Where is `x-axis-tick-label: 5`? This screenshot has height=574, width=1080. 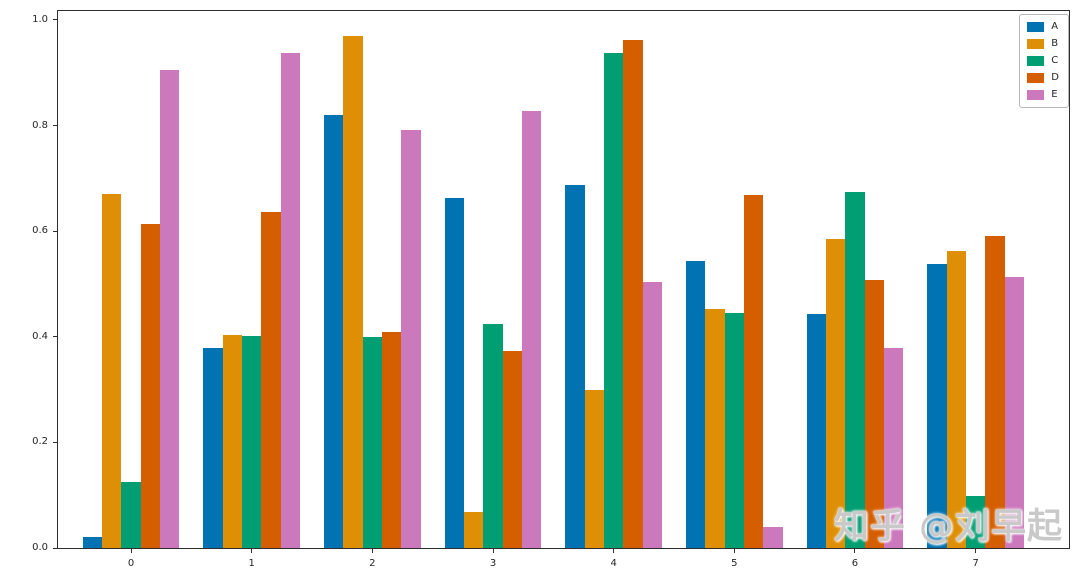
x-axis-tick-label: 5 is located at coordinates (734, 563).